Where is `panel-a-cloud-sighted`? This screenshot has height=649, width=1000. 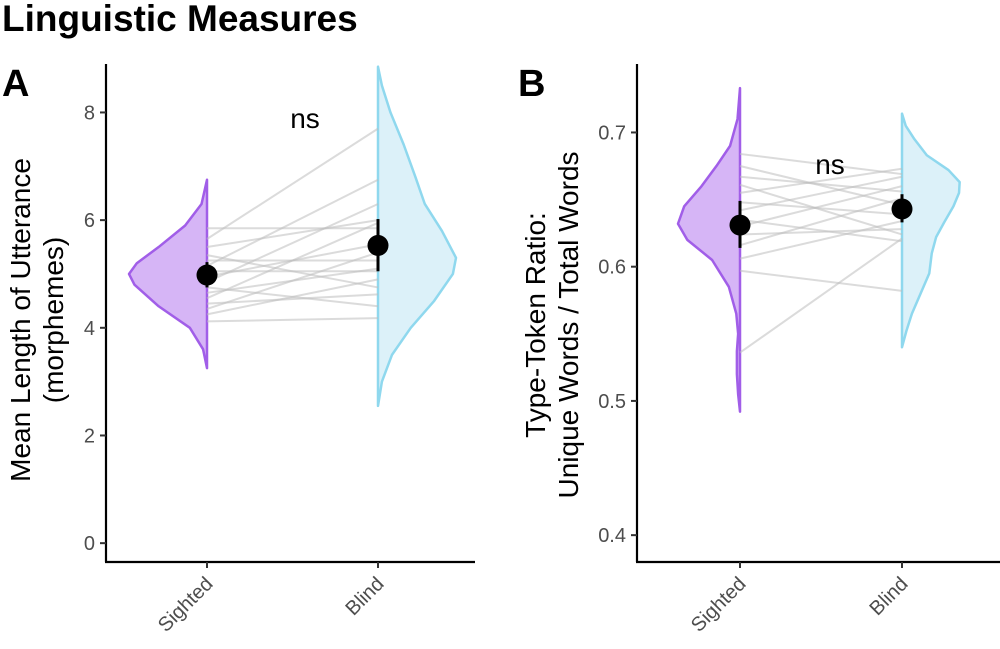
panel-a-cloud-sighted is located at coordinates (168, 274).